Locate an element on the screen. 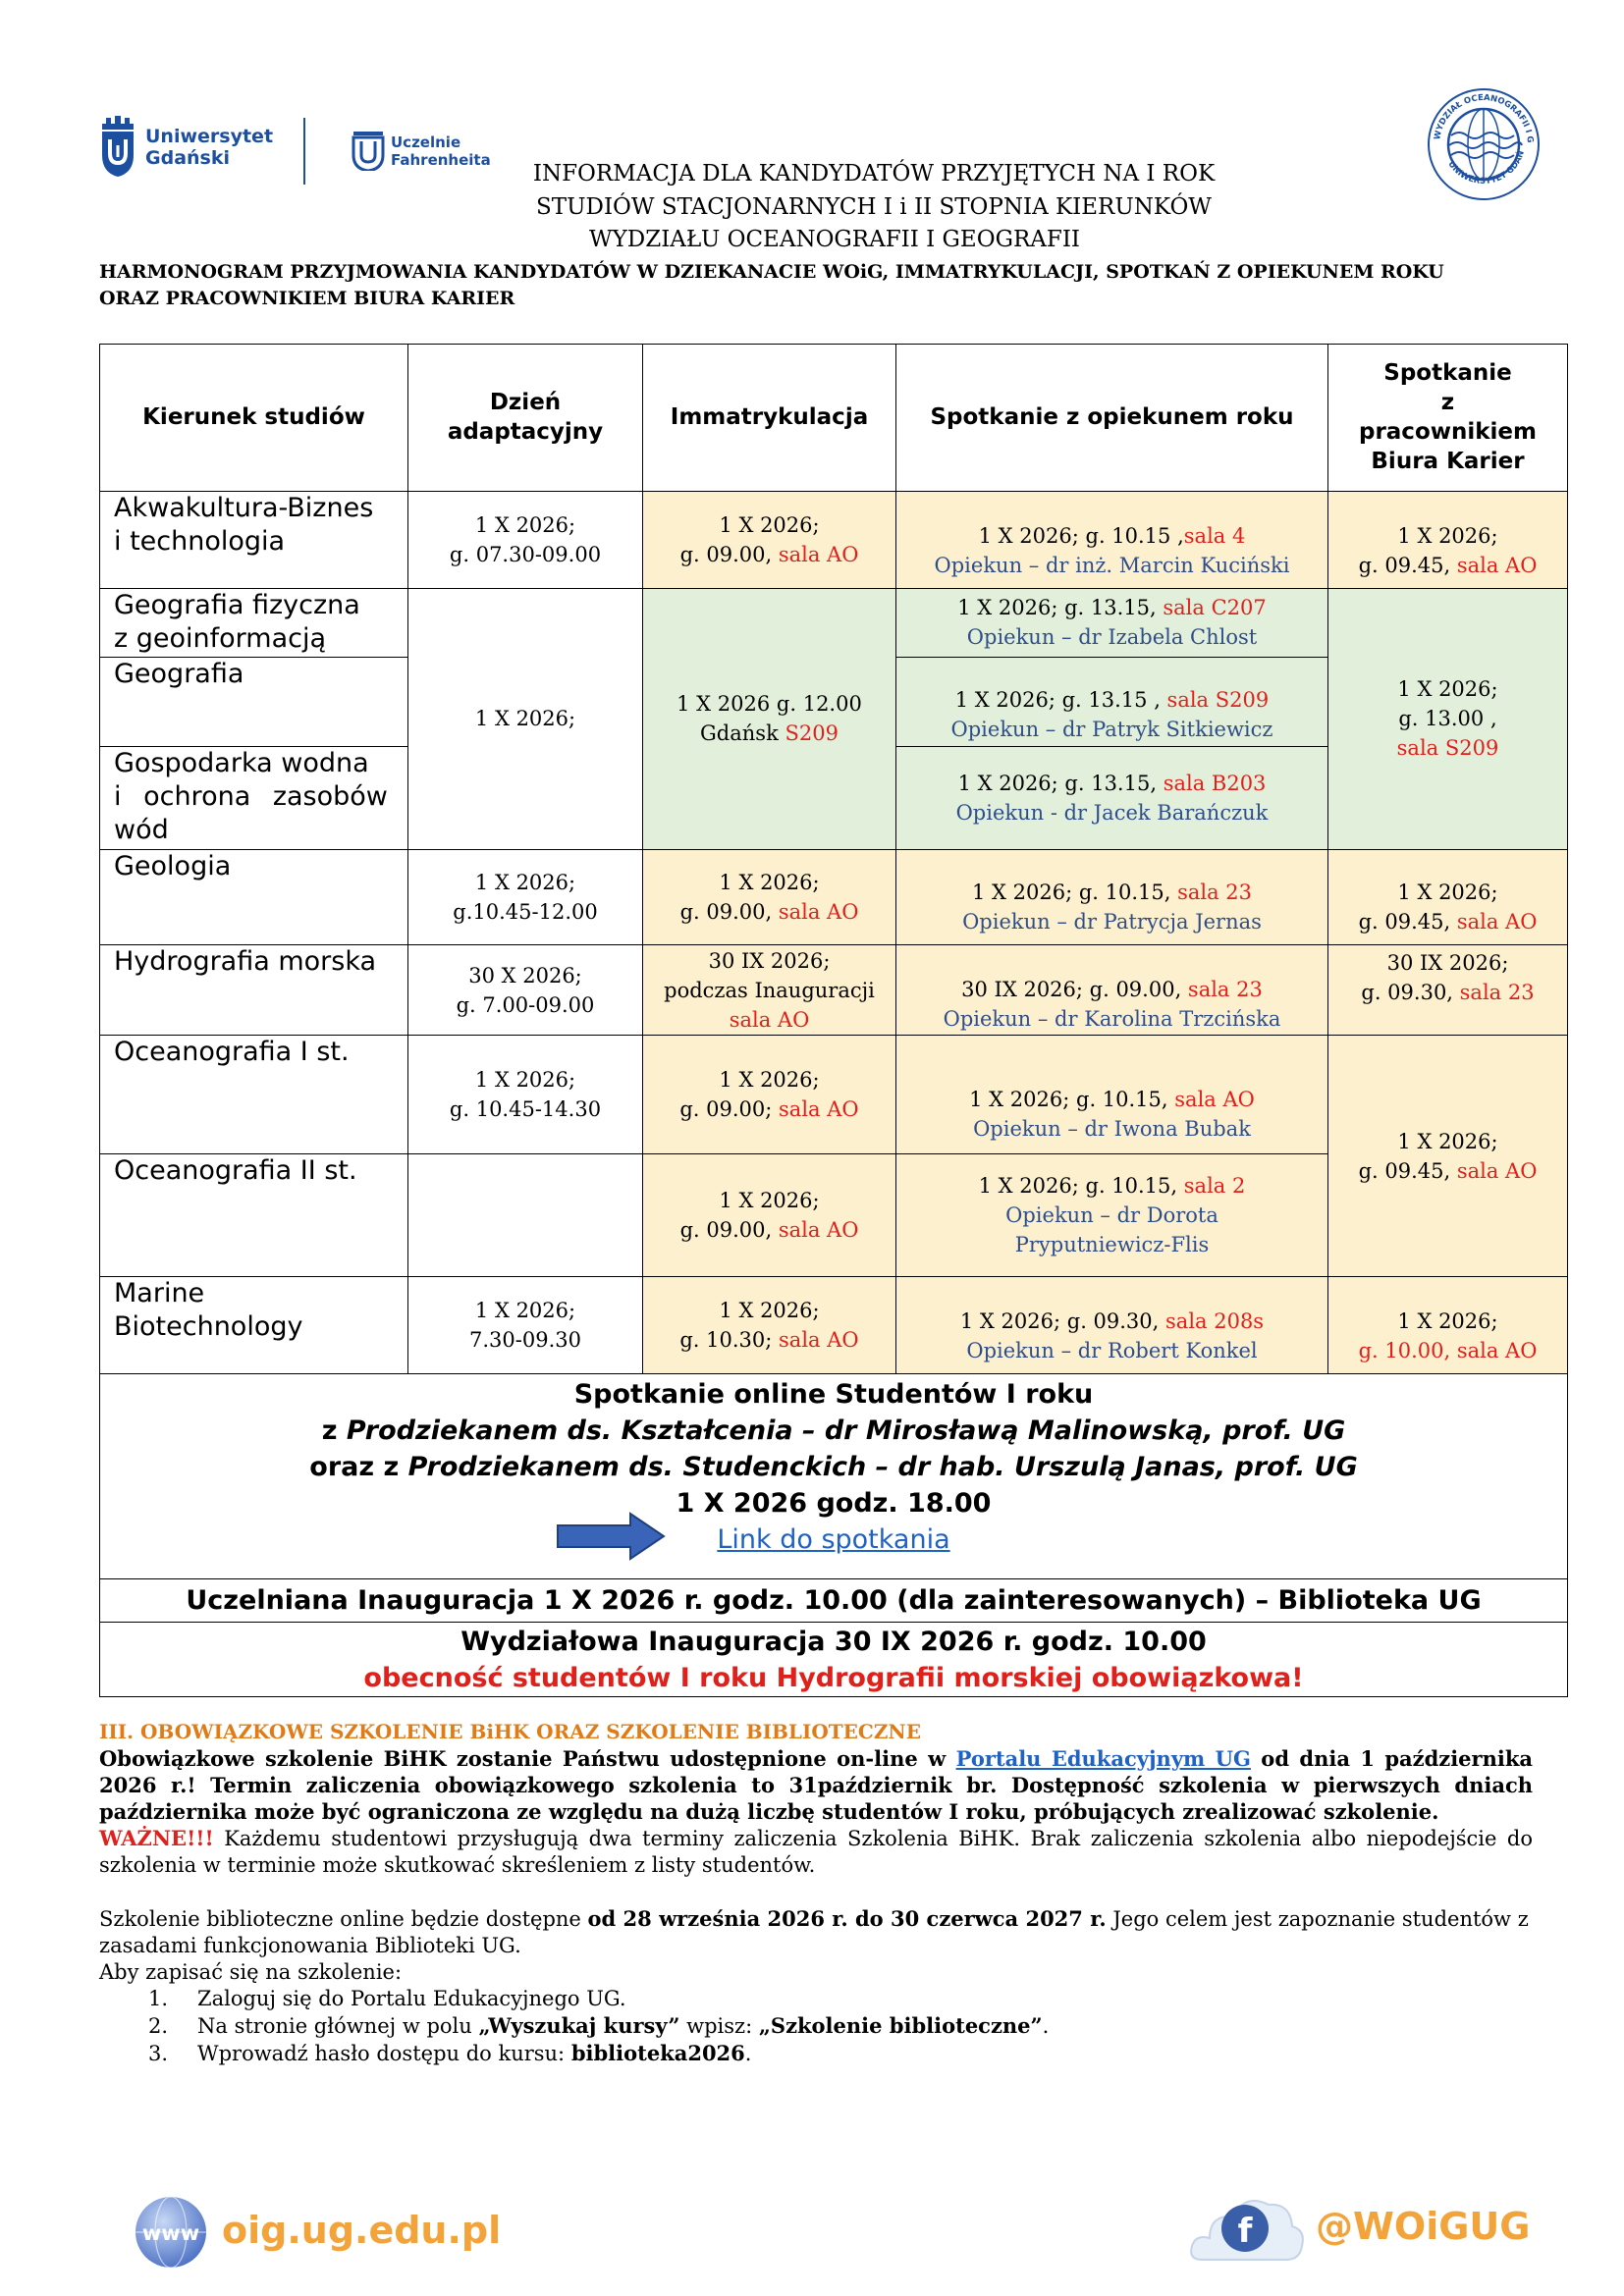  cell-line: 1 X 2026; g. 10.15, sala AO is located at coordinates (1112, 1099).